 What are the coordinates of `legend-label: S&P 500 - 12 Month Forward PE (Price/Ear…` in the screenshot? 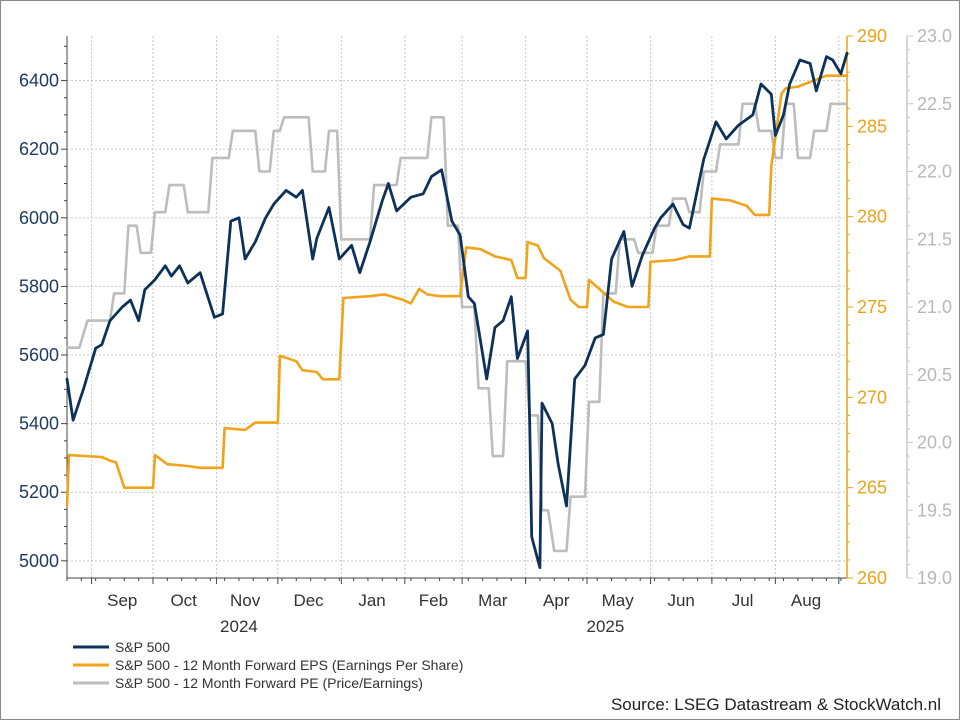 It's located at (269, 683).